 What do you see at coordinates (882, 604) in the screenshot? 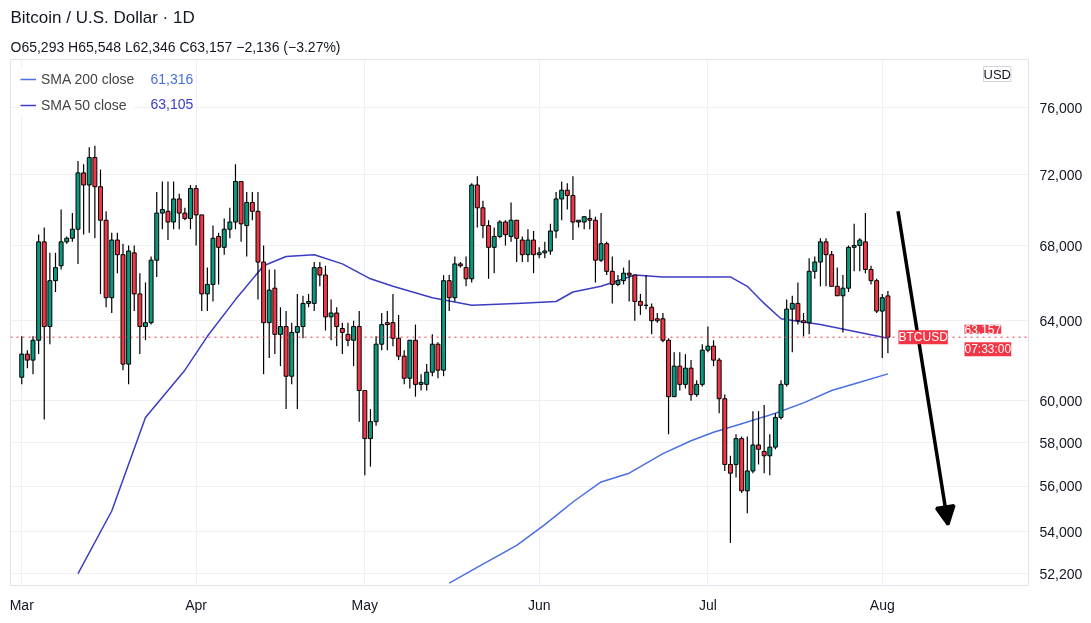
I see `x-tick-label: Aug` at bounding box center [882, 604].